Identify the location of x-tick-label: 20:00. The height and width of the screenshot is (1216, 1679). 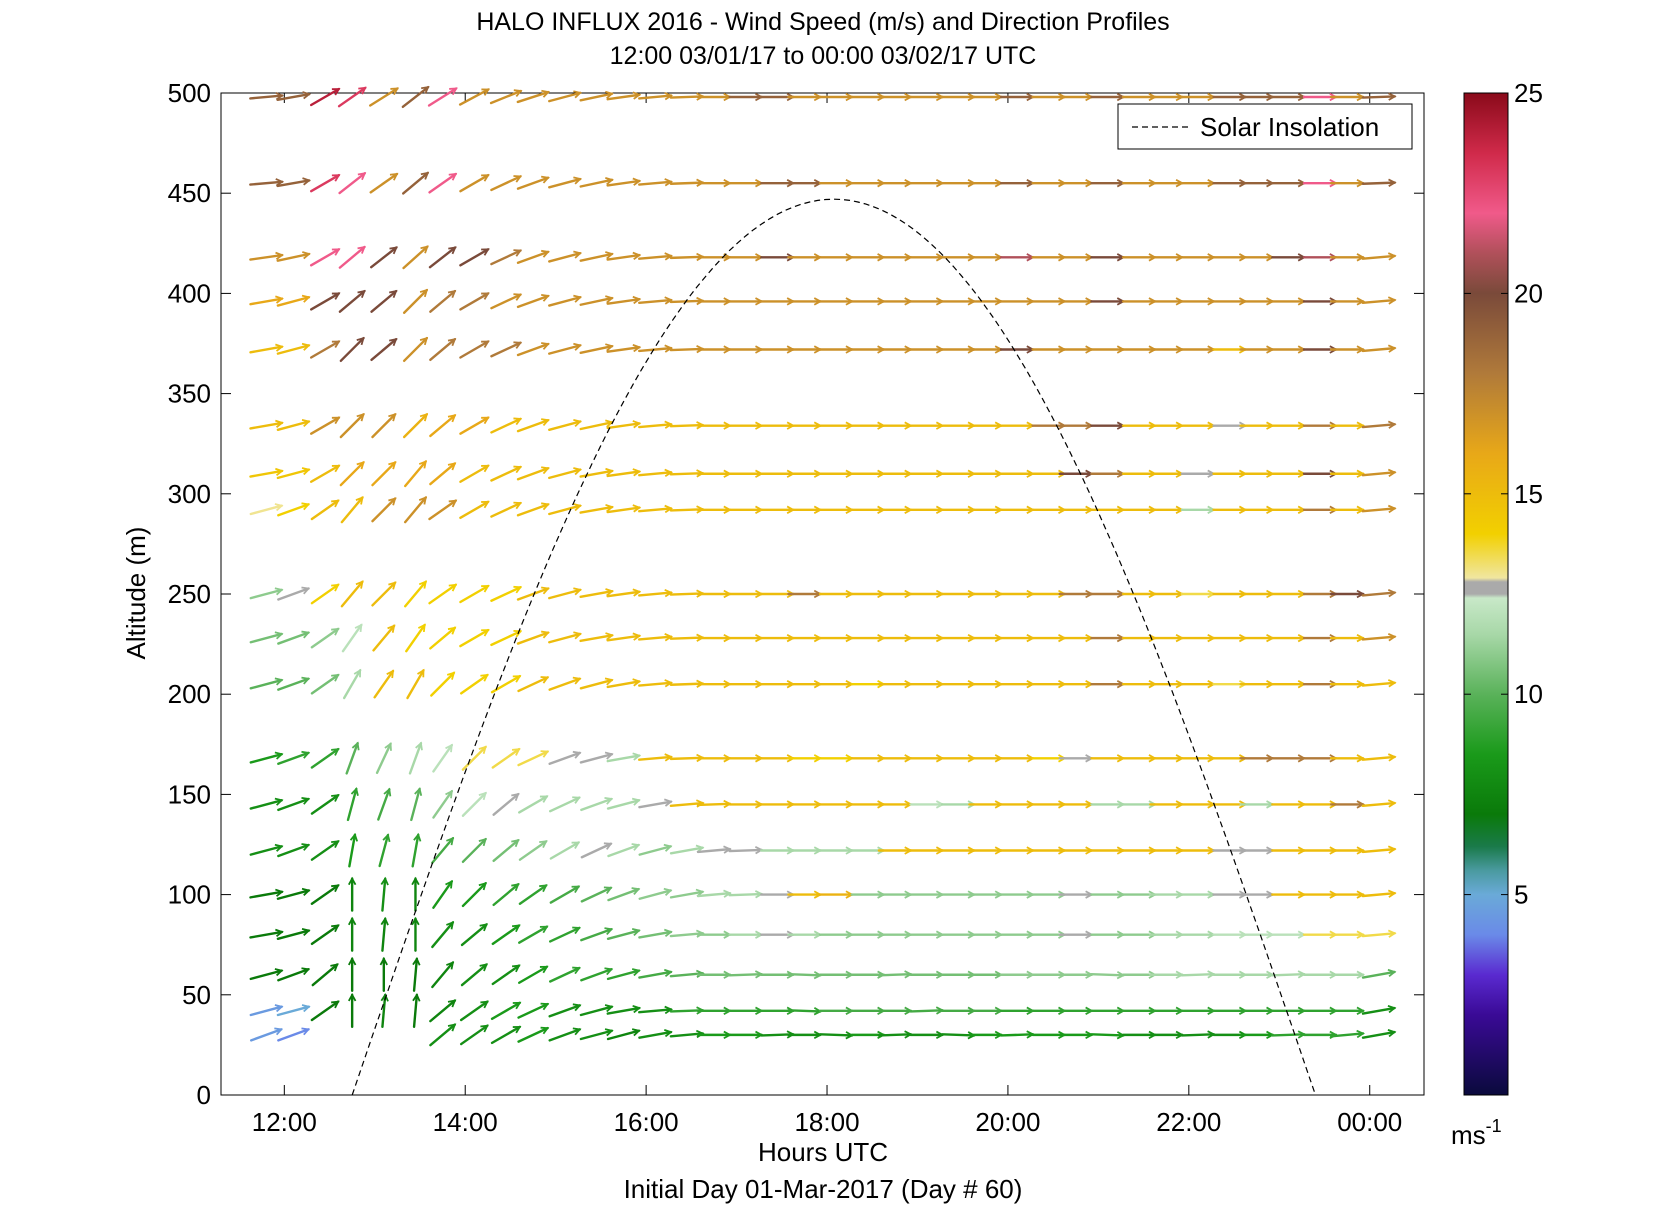
(1007, 1122).